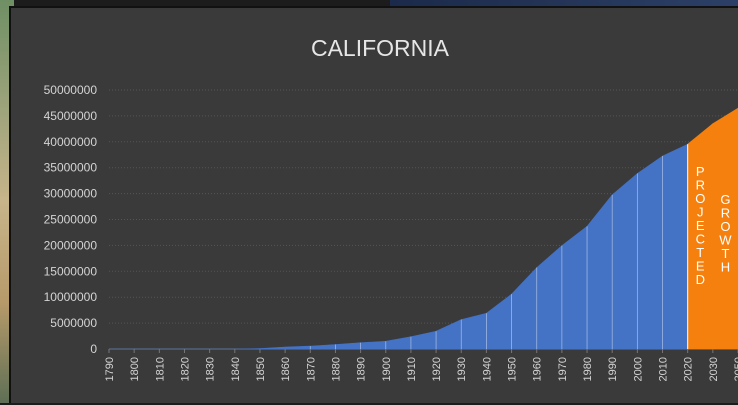 Image resolution: width=738 pixels, height=405 pixels. Describe the element at coordinates (638, 369) in the screenshot. I see `x-tick-label: 2000` at that location.